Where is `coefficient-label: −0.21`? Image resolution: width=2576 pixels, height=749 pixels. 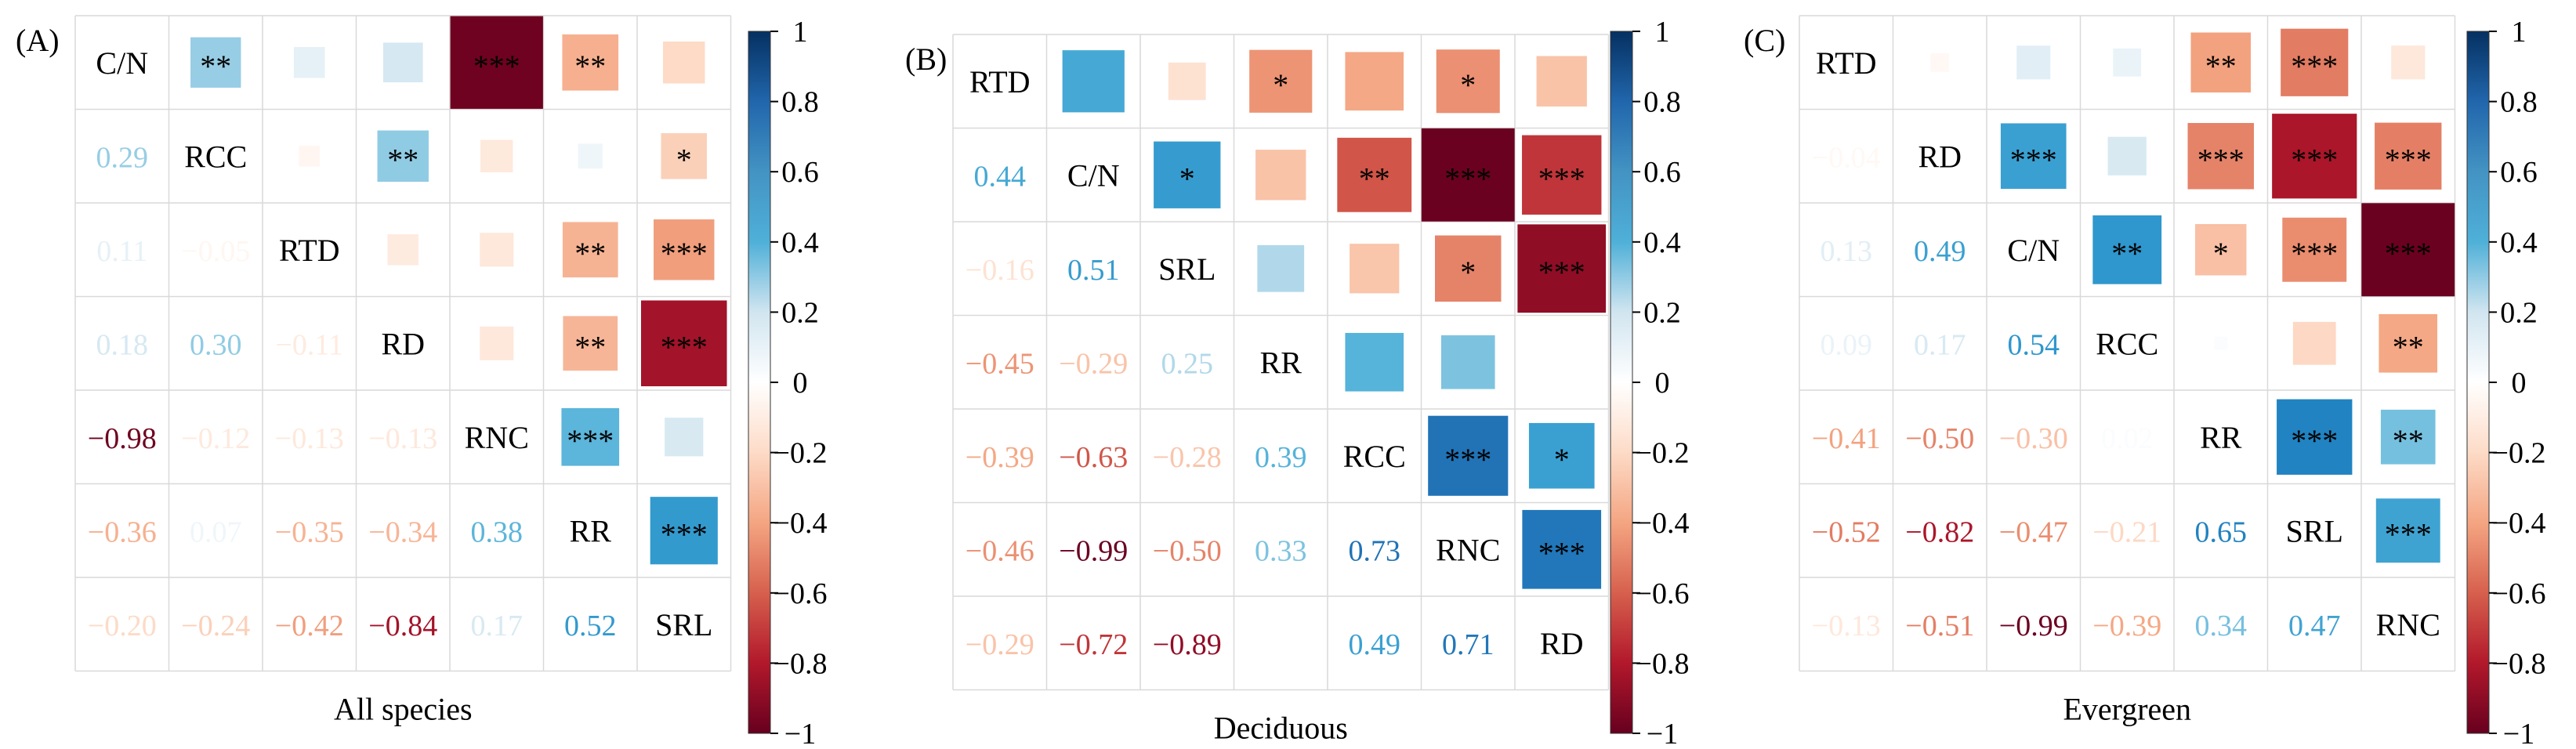
coefficient-label: −0.21 is located at coordinates (2126, 532).